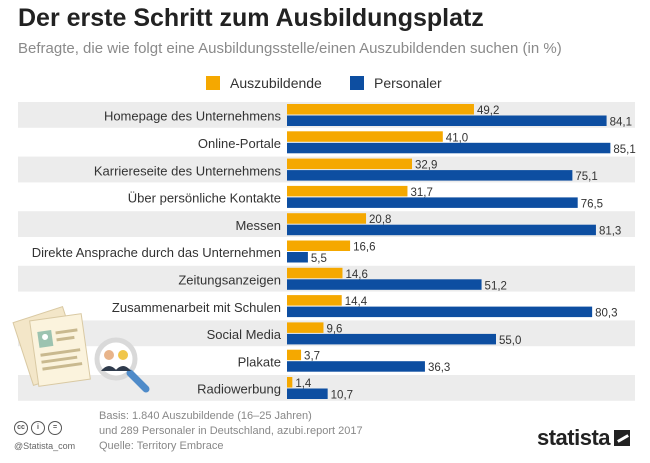  Describe the element at coordinates (55, 428) in the screenshot. I see `no-derivatives-icon: =` at that location.